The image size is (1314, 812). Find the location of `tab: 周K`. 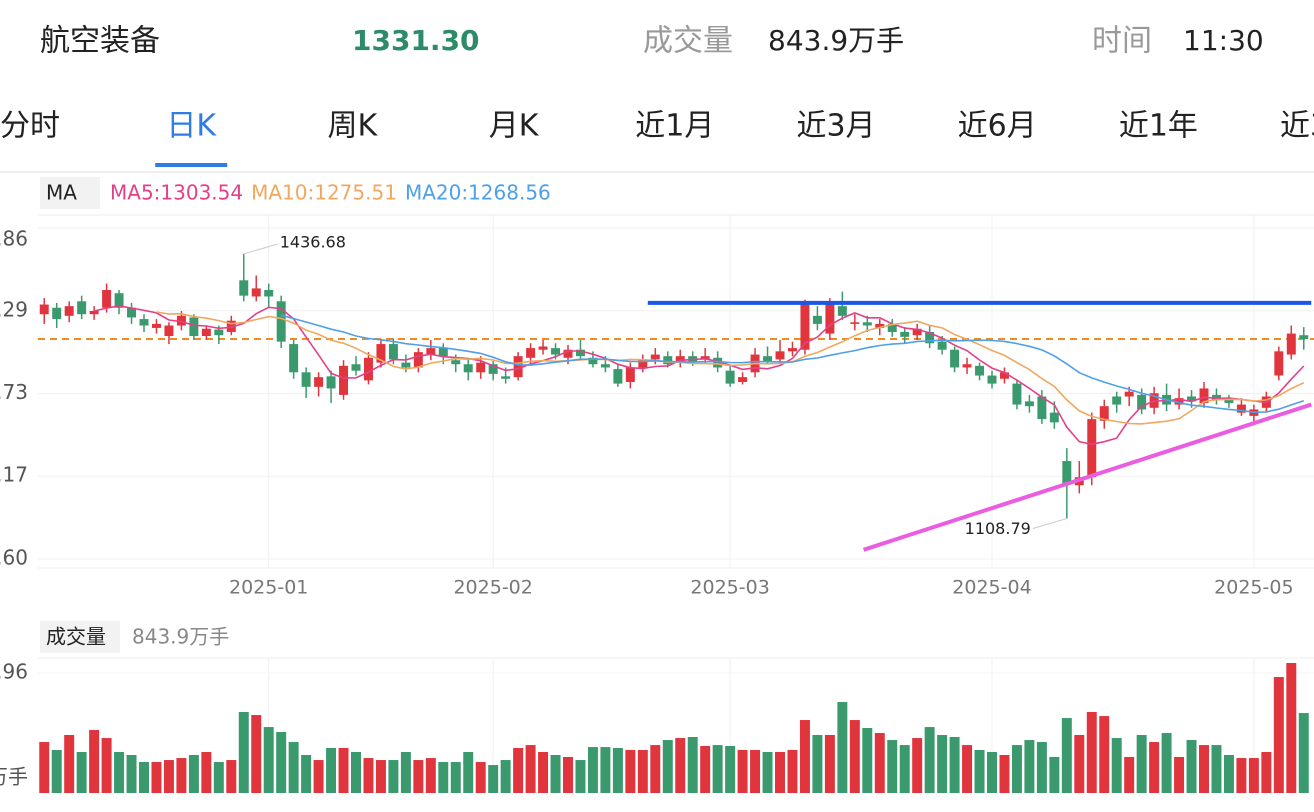

tab: 周K is located at coordinates (353, 126).